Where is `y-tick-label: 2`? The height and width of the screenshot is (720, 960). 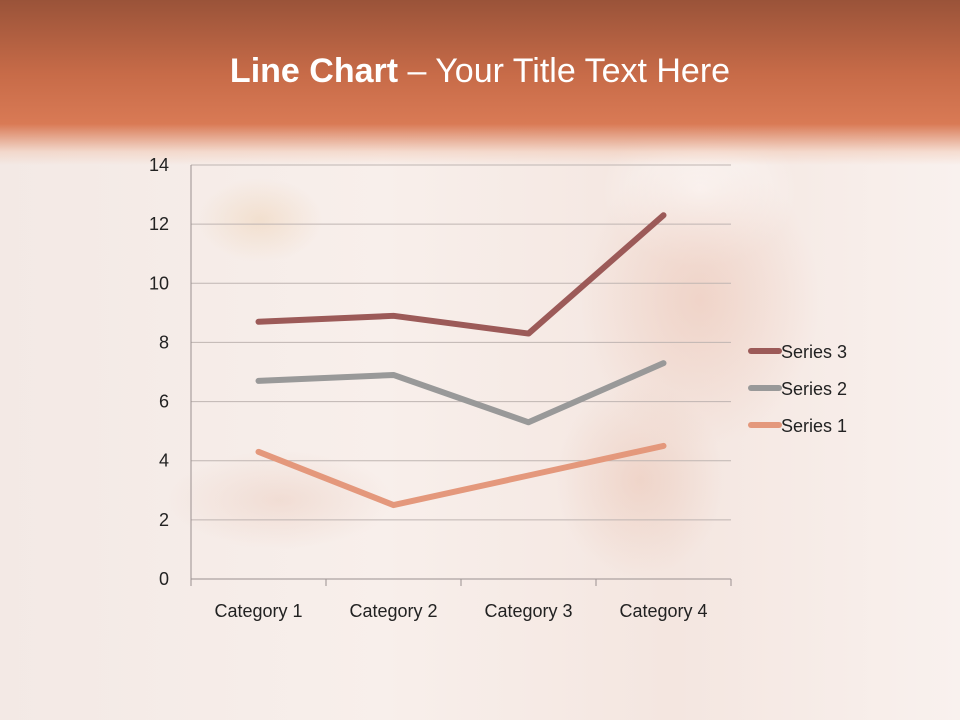 y-tick-label: 2 is located at coordinates (164, 520).